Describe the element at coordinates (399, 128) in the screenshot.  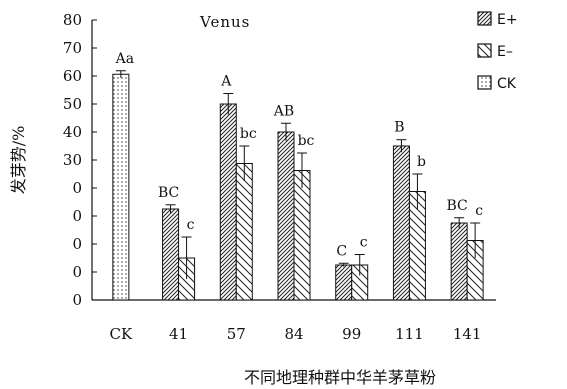
I see `significance-label: B` at that location.